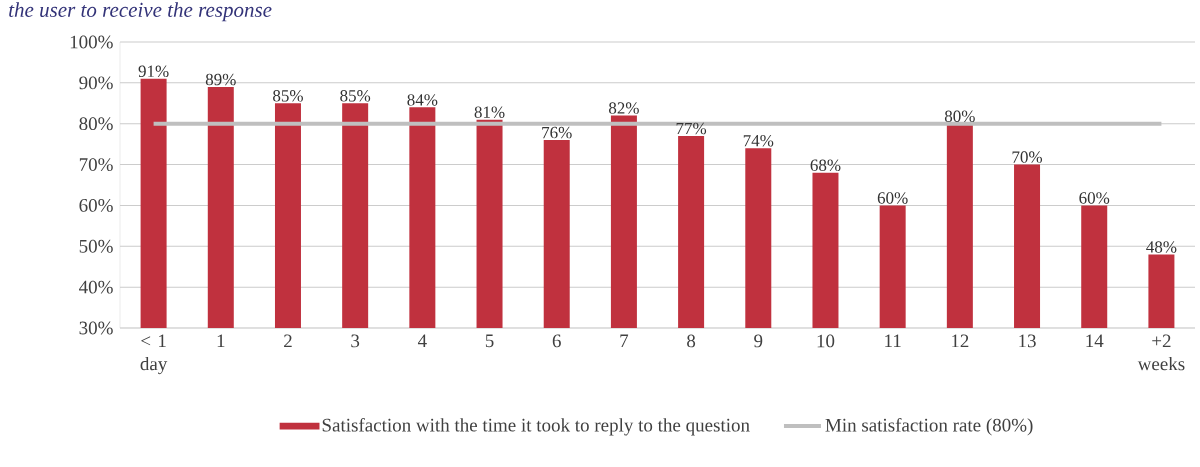 Image resolution: width=1200 pixels, height=467 pixels. I want to click on data-label: 68%, so click(825, 165).